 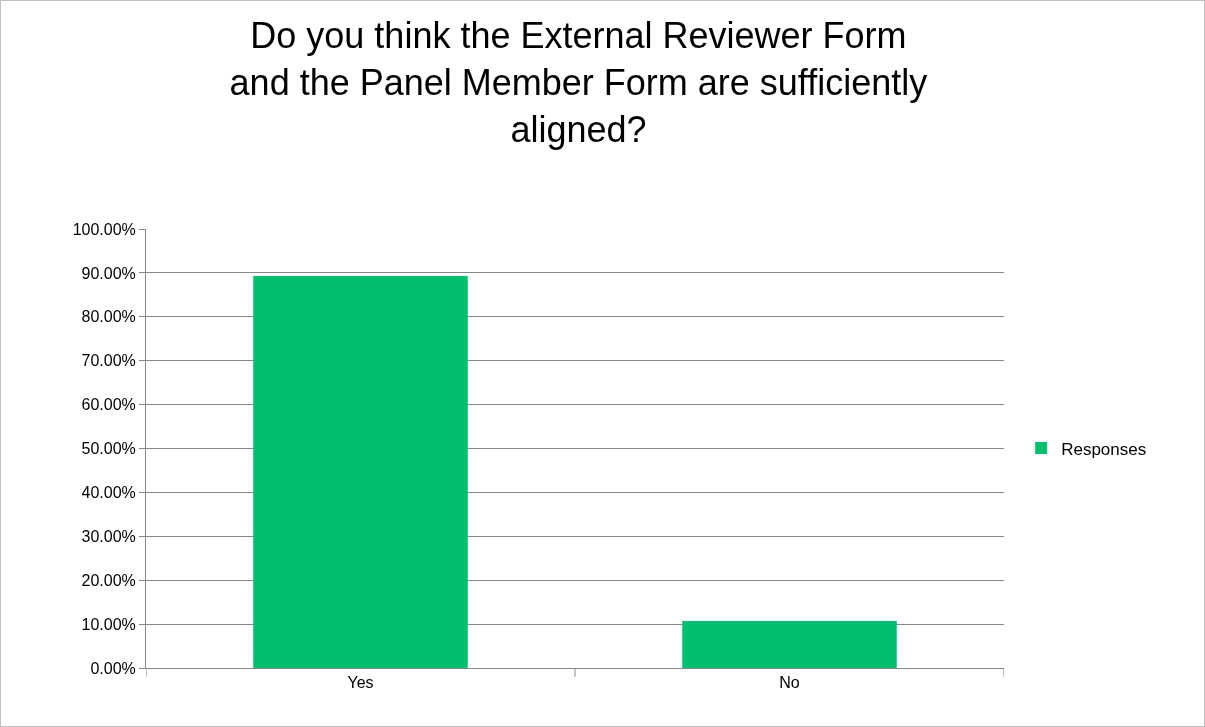 What do you see at coordinates (1104, 449) in the screenshot?
I see `legend-label: Responses` at bounding box center [1104, 449].